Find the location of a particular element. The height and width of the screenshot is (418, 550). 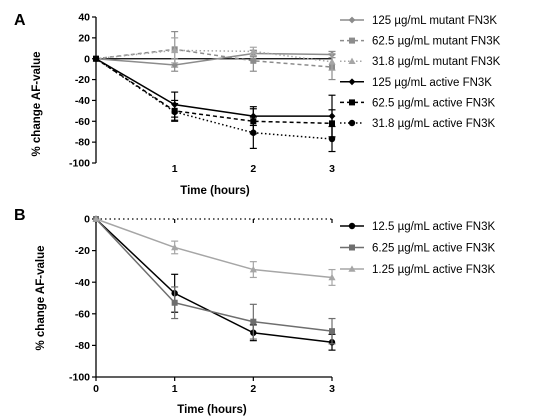

legend-item-1: 6.25 µg/mL active FN3K is located at coordinates (417, 249).